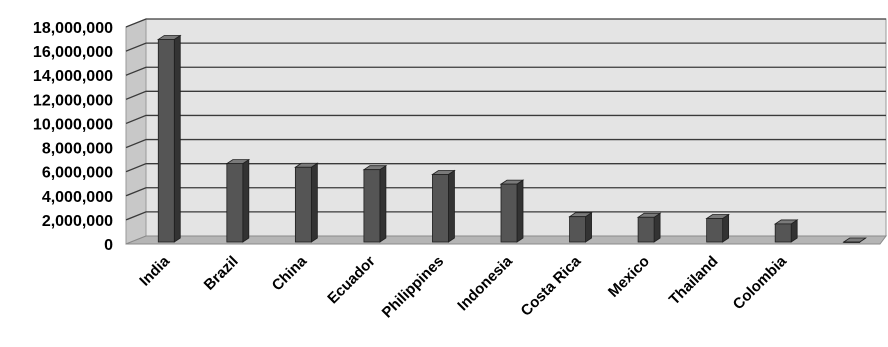  Describe the element at coordinates (485, 283) in the screenshot. I see `x-tick-label: Indonesia` at that location.